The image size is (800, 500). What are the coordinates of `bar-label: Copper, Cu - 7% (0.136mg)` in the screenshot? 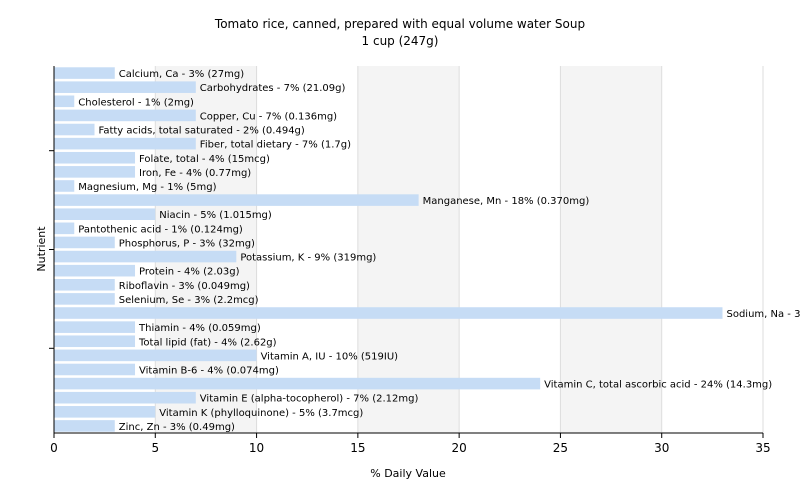 It's located at (268, 116).